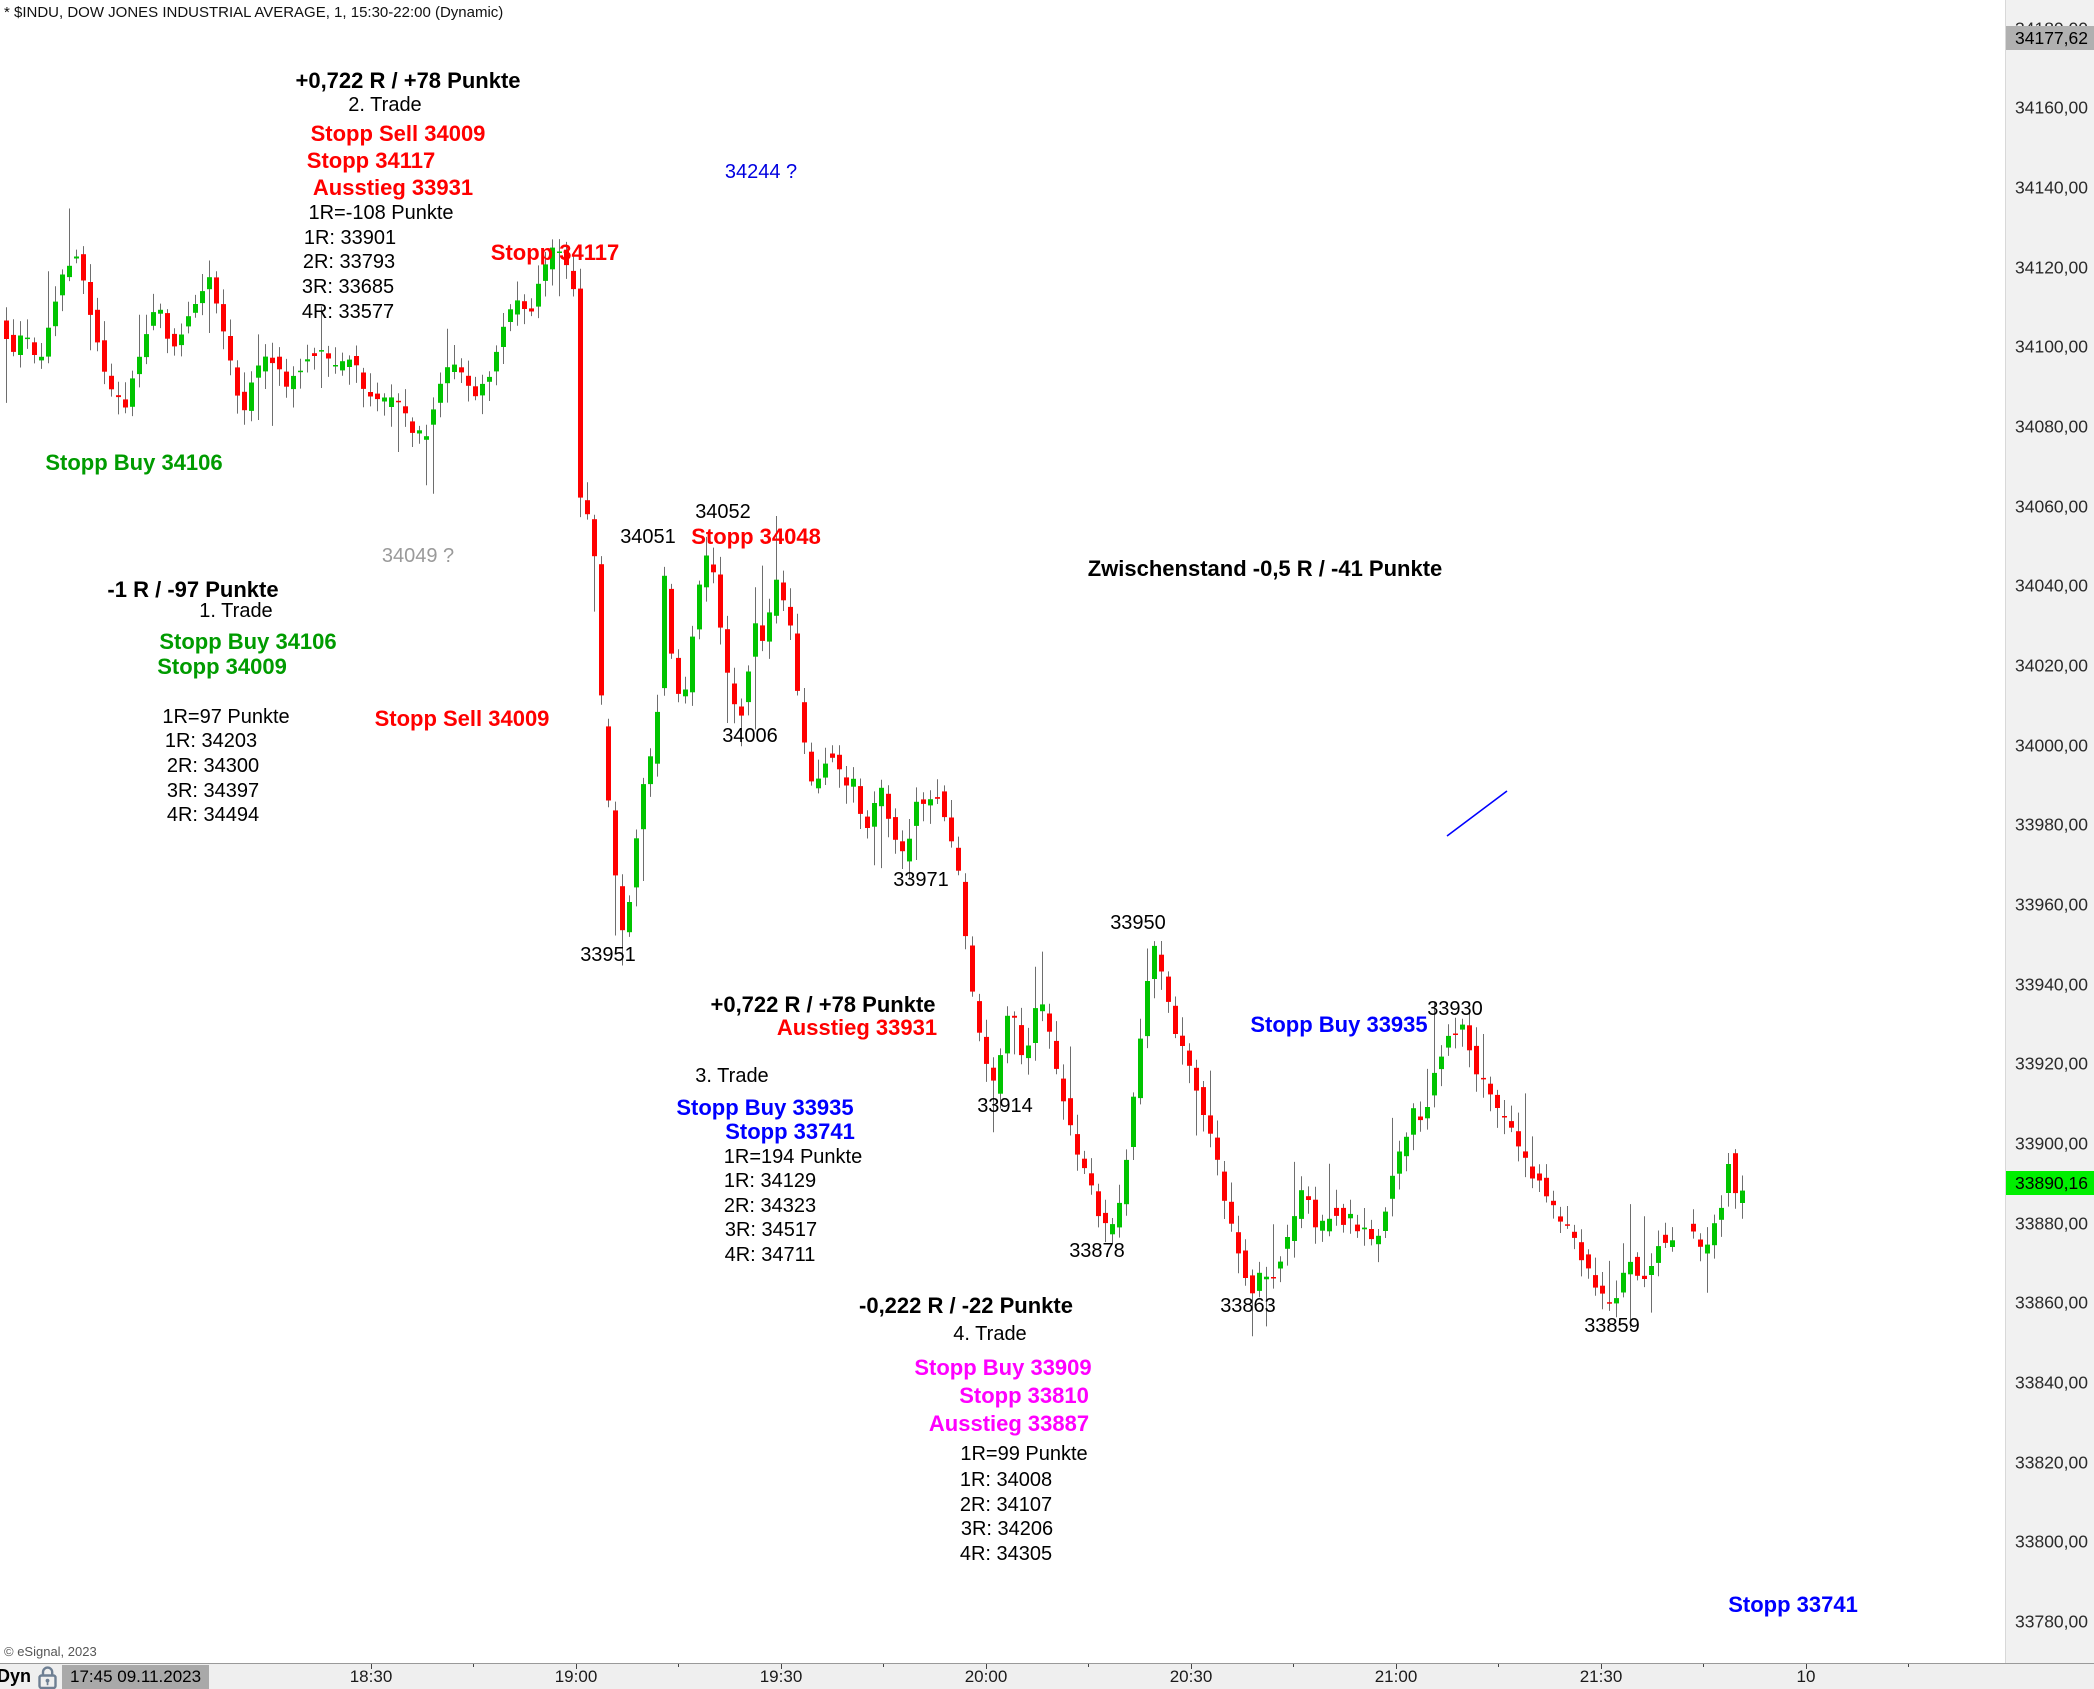 This screenshot has width=2094, height=1689. I want to click on price-axis-label: 34020,00, so click(2051, 665).